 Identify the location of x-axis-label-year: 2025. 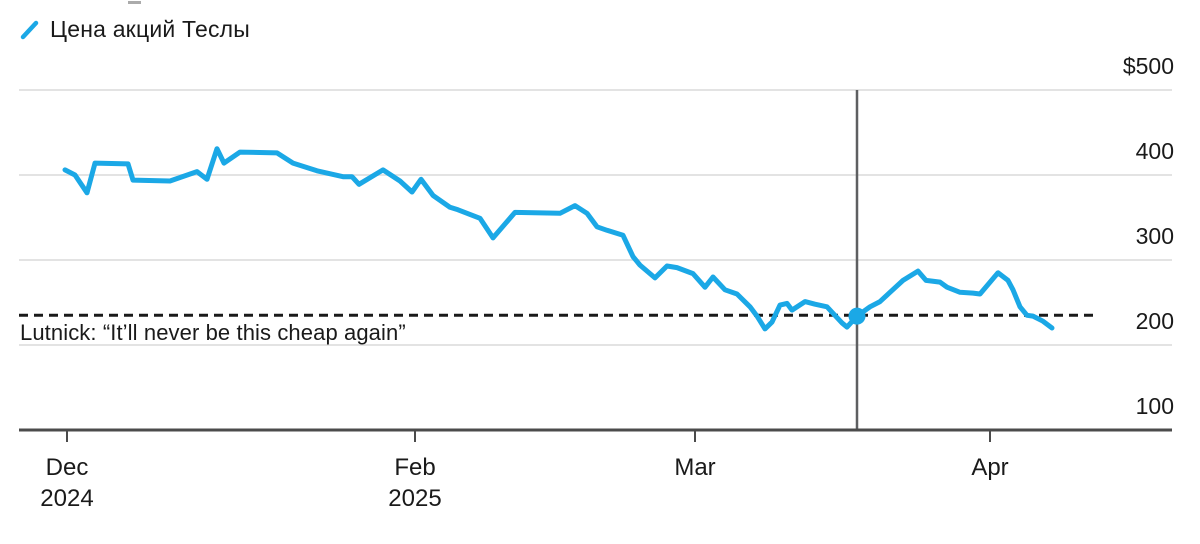
(415, 498).